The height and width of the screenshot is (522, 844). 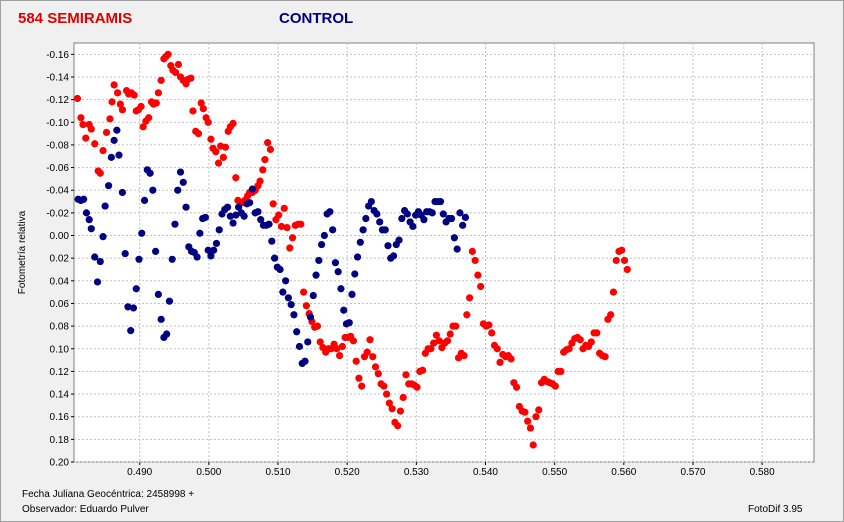 What do you see at coordinates (60, 395) in the screenshot?
I see `y-tick-label: 0.14` at bounding box center [60, 395].